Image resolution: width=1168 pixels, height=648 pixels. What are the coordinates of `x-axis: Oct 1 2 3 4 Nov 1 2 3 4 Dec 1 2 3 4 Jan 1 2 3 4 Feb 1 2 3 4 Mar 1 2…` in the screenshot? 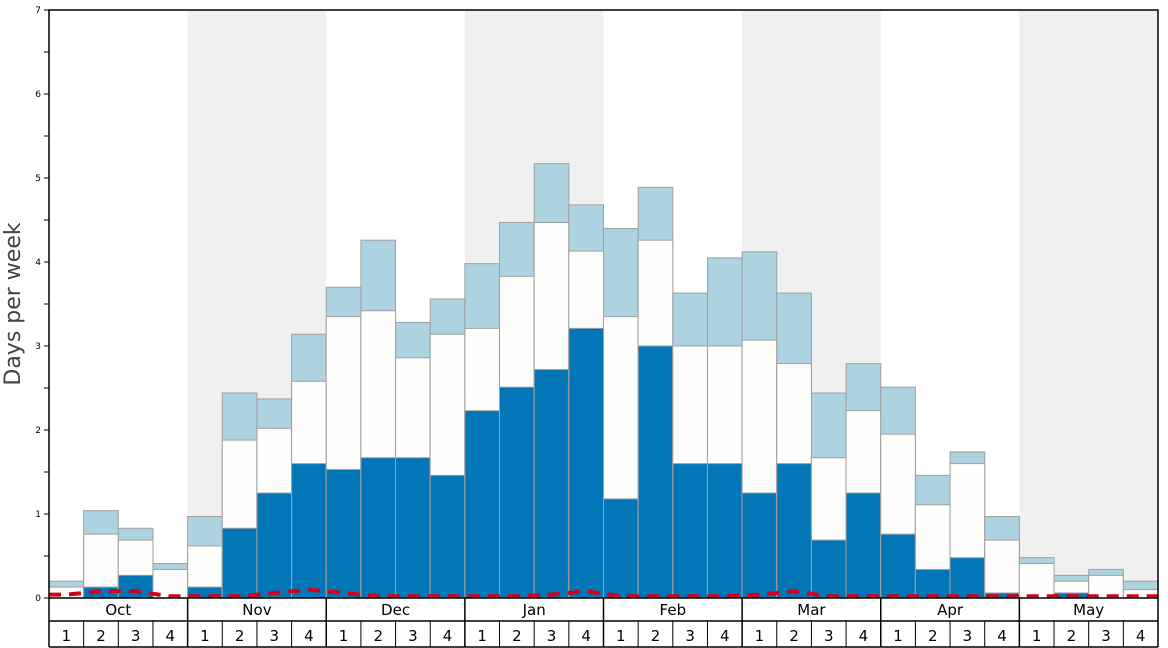 It's located at (603, 623).